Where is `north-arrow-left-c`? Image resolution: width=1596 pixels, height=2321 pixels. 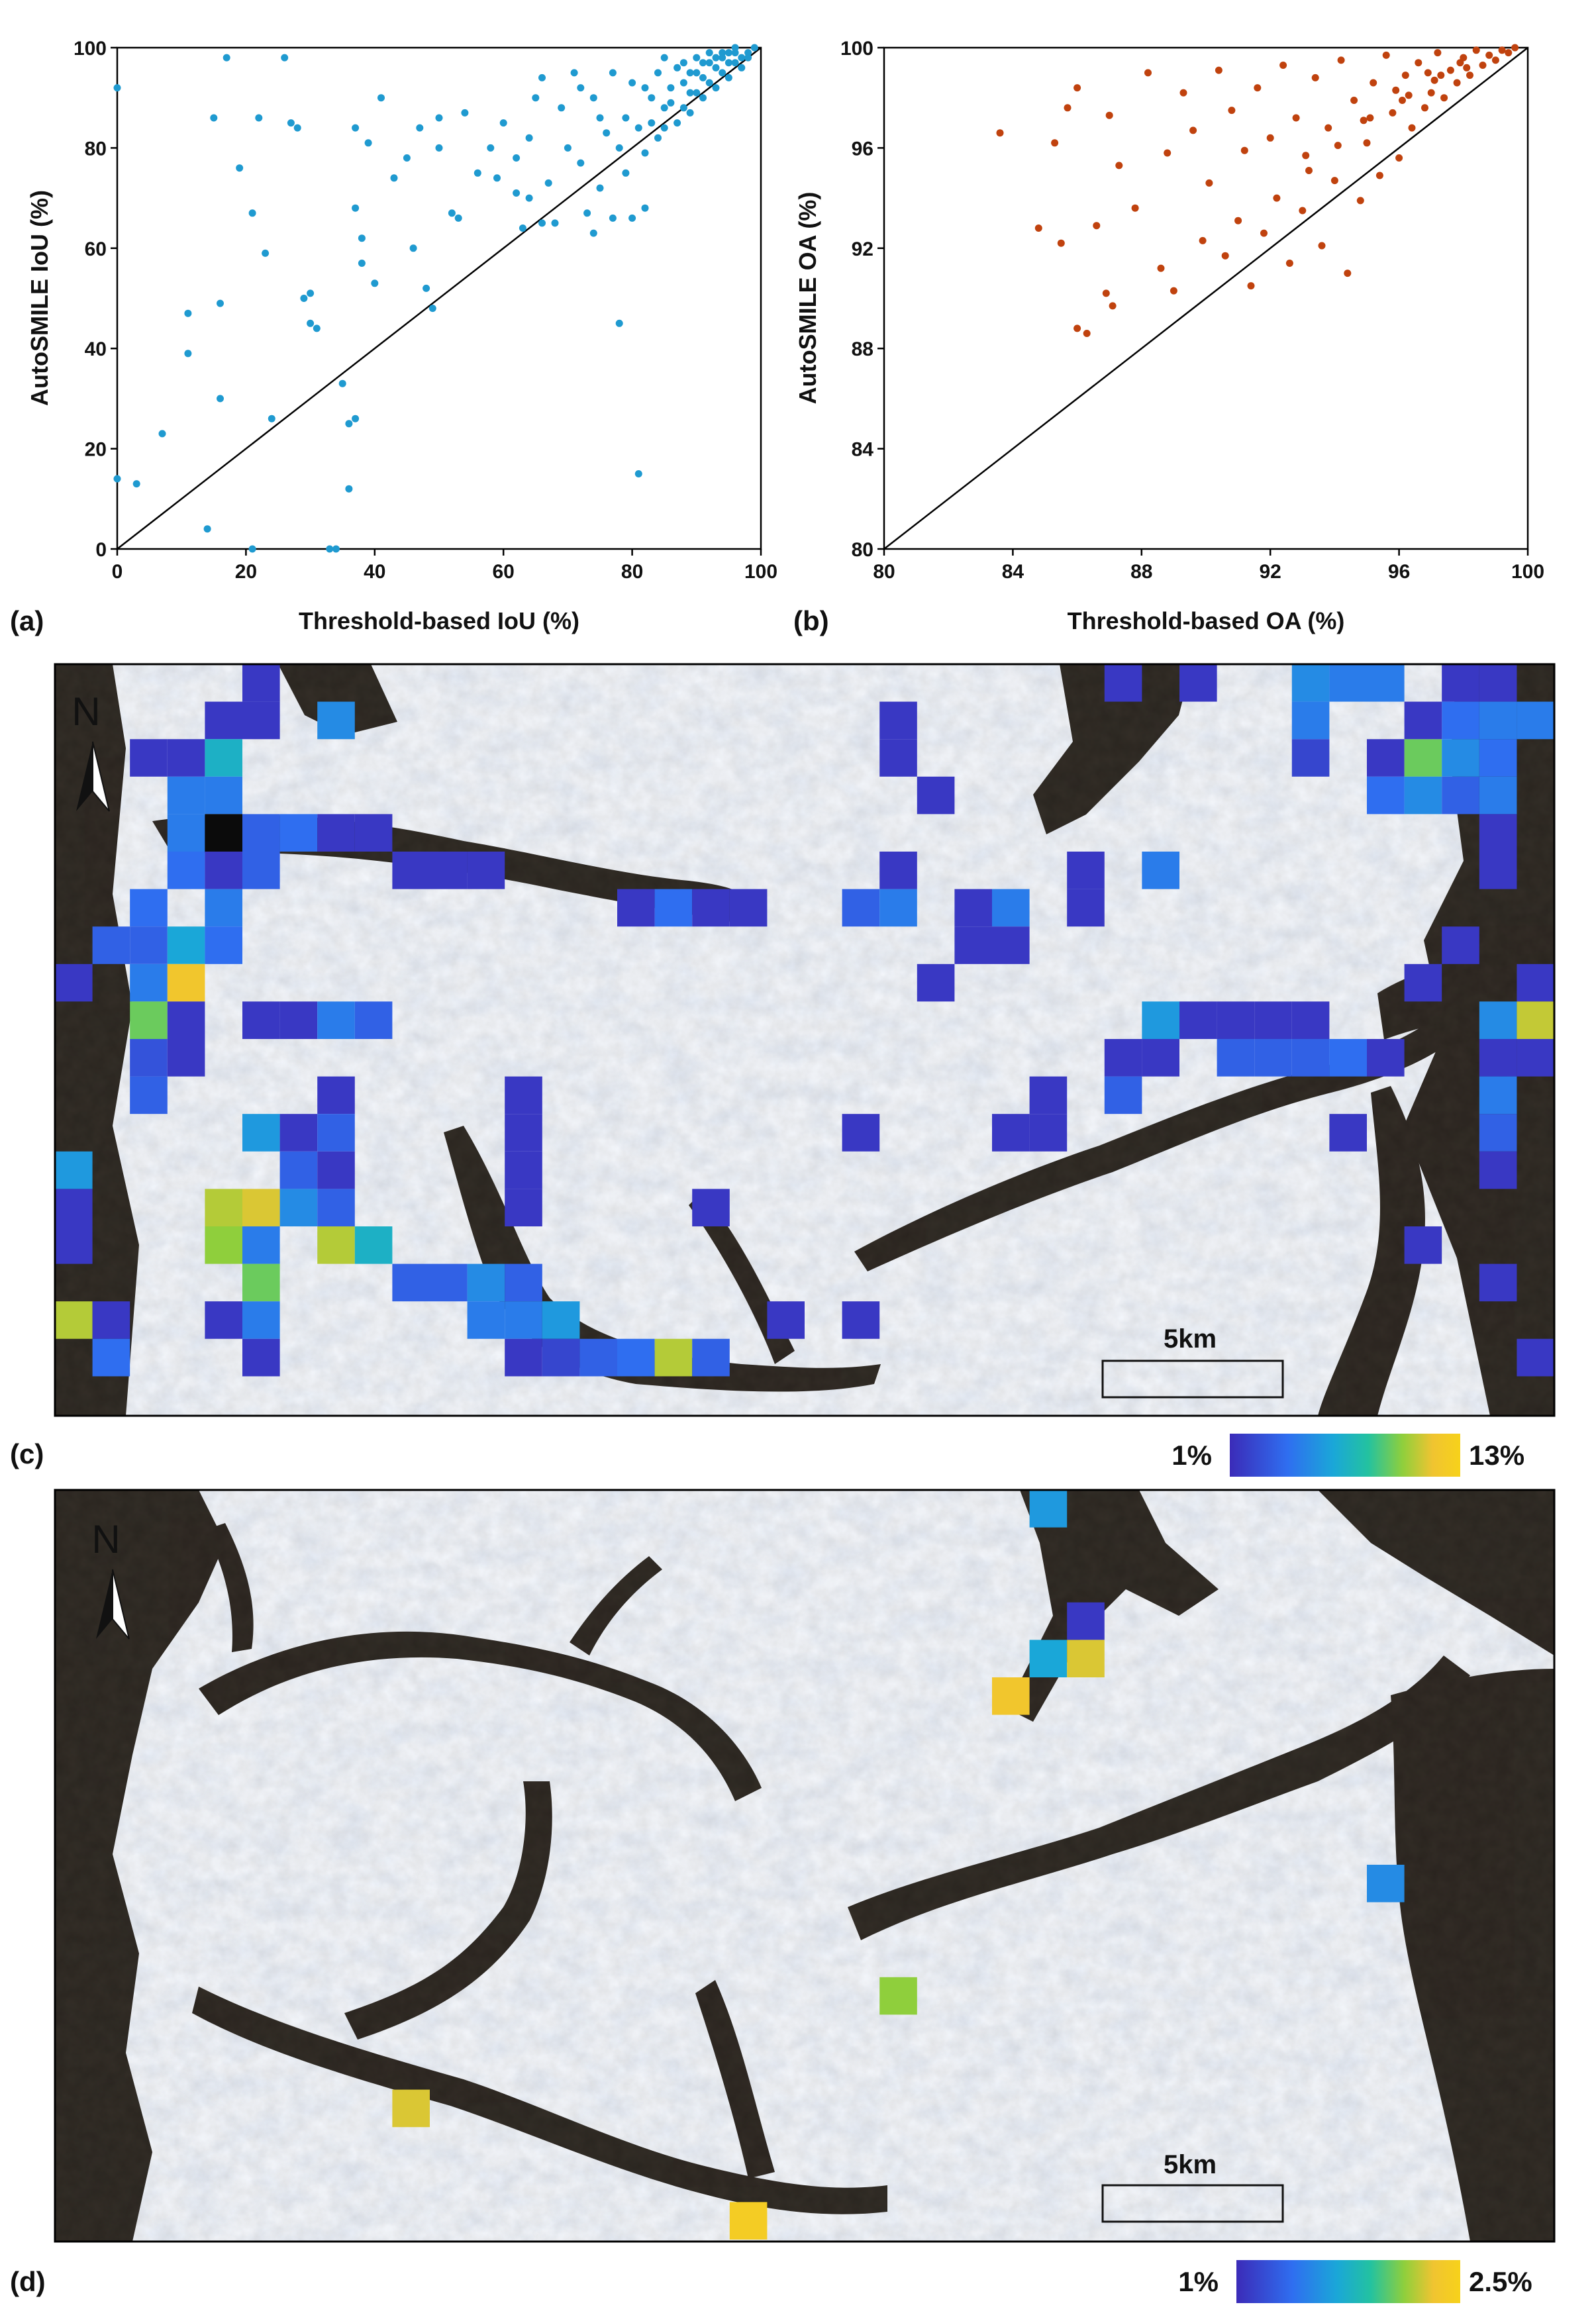 north-arrow-left-c is located at coordinates (84, 777).